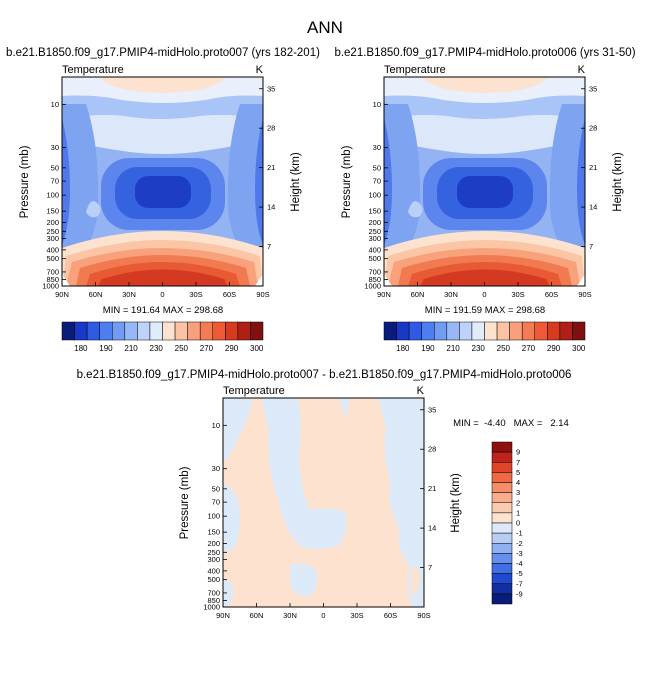 Image resolution: width=671 pixels, height=692 pixels. I want to click on colorbar-label: 290, so click(554, 348).